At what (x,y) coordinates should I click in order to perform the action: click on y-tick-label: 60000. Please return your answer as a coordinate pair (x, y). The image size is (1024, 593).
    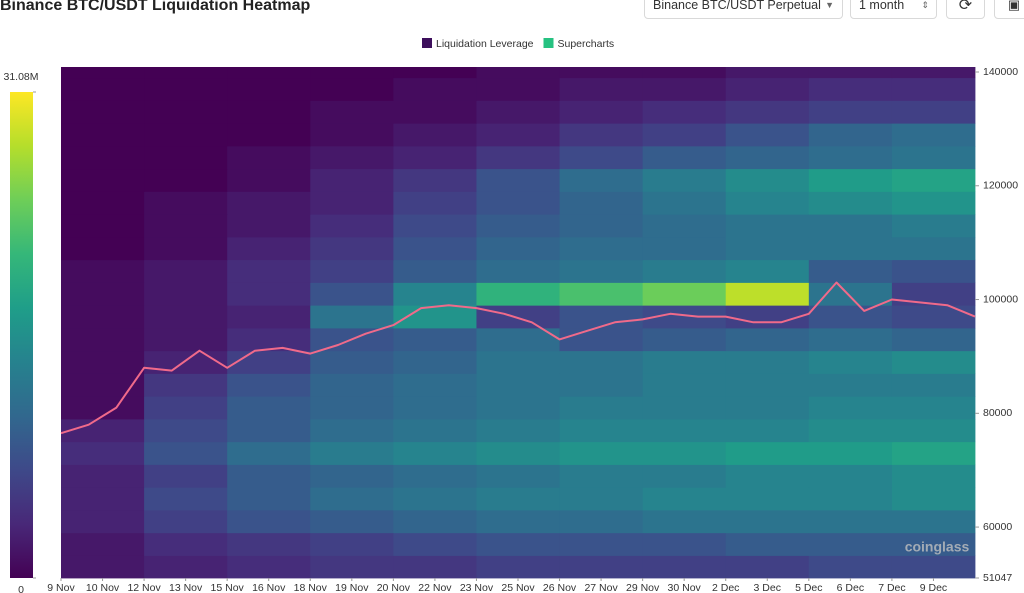
    Looking at the image, I should click on (997, 527).